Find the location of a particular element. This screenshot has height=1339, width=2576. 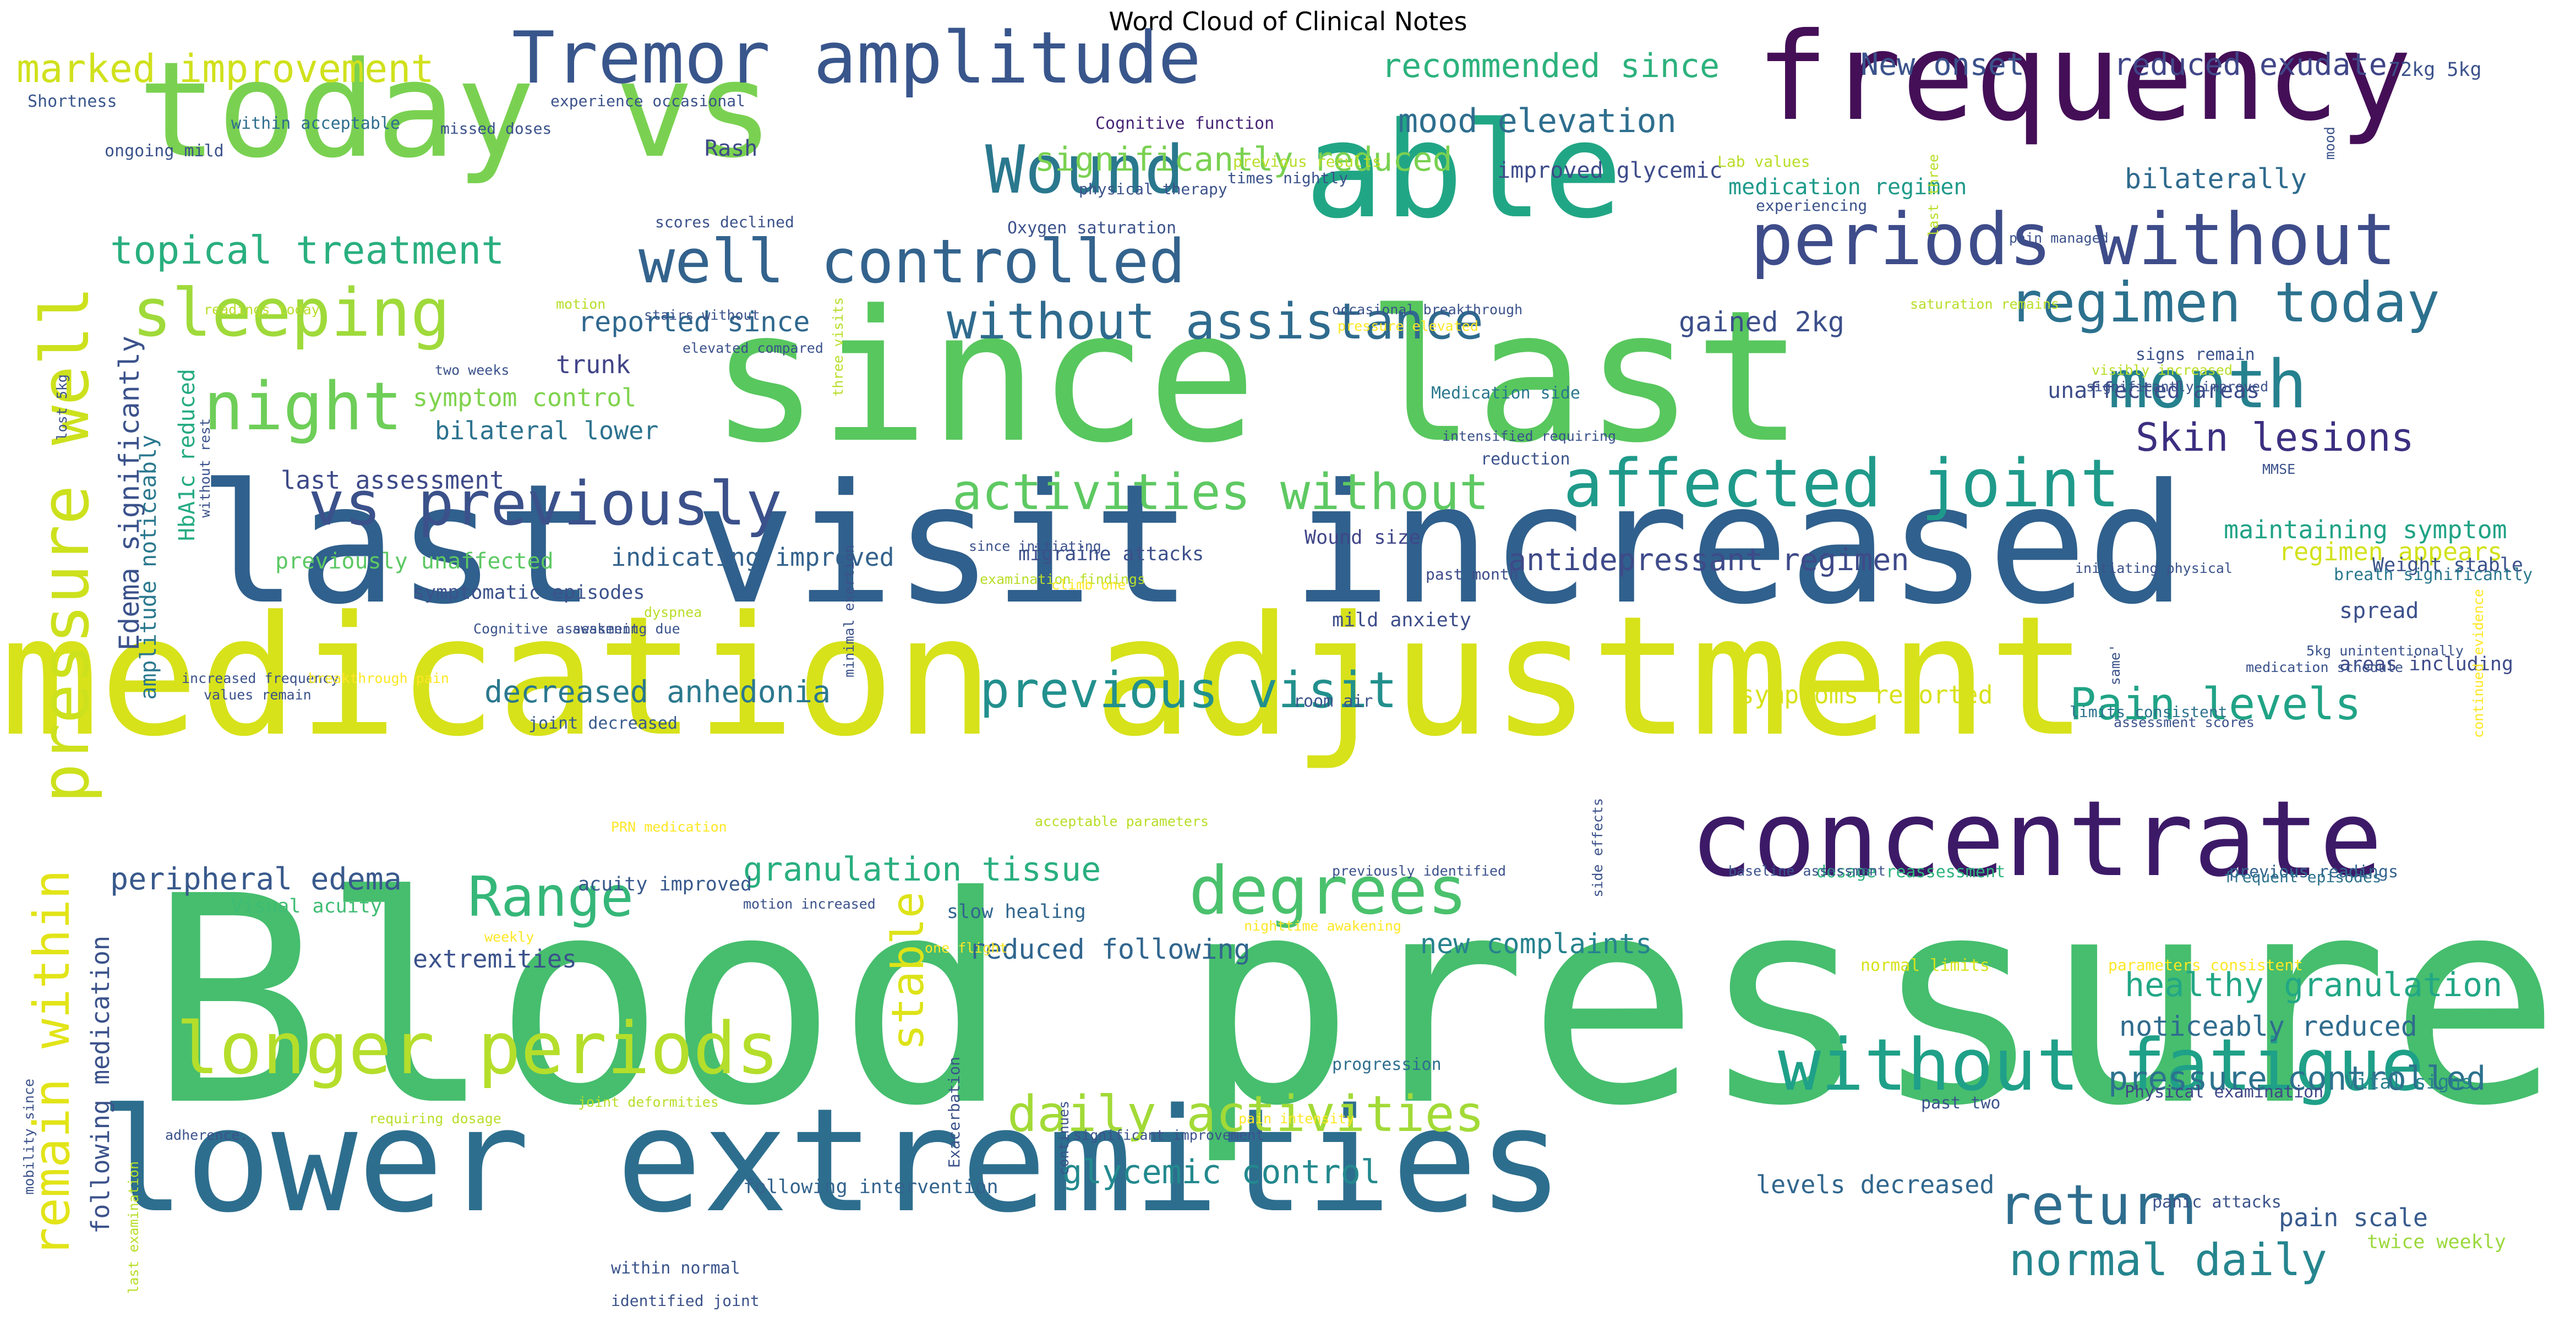

word-wound-size: Wound size is located at coordinates (1363, 538).